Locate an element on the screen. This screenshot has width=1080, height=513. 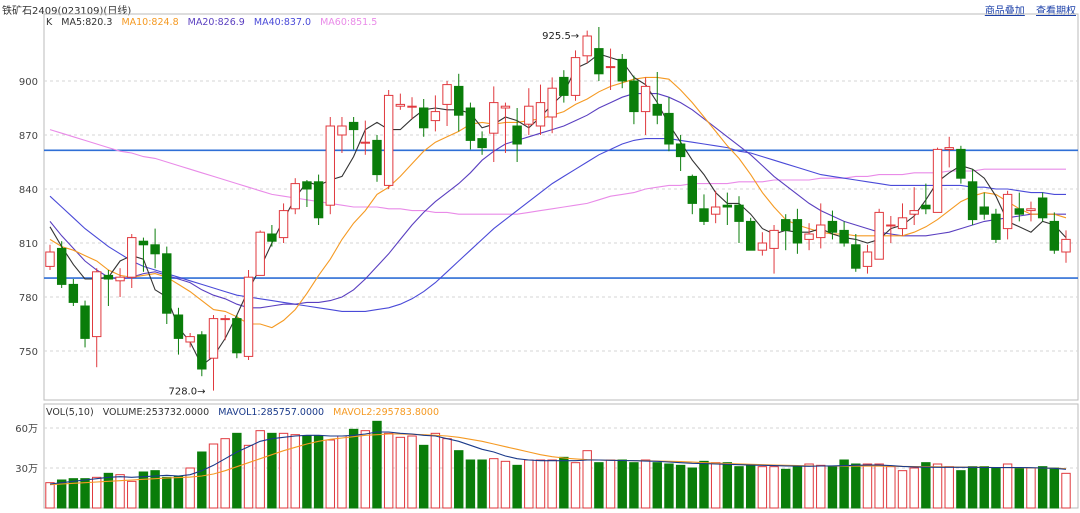
price-tick-label: 750 is located at coordinates (28, 352).